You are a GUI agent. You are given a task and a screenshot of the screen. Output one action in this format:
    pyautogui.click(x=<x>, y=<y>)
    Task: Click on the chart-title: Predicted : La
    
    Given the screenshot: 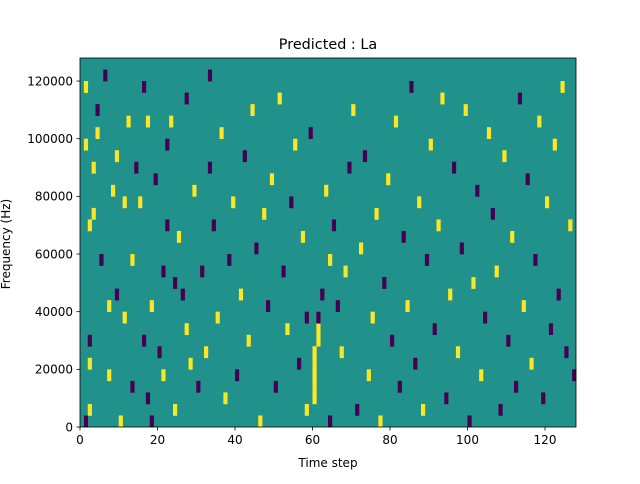 What is the action you would take?
    pyautogui.click(x=328, y=45)
    